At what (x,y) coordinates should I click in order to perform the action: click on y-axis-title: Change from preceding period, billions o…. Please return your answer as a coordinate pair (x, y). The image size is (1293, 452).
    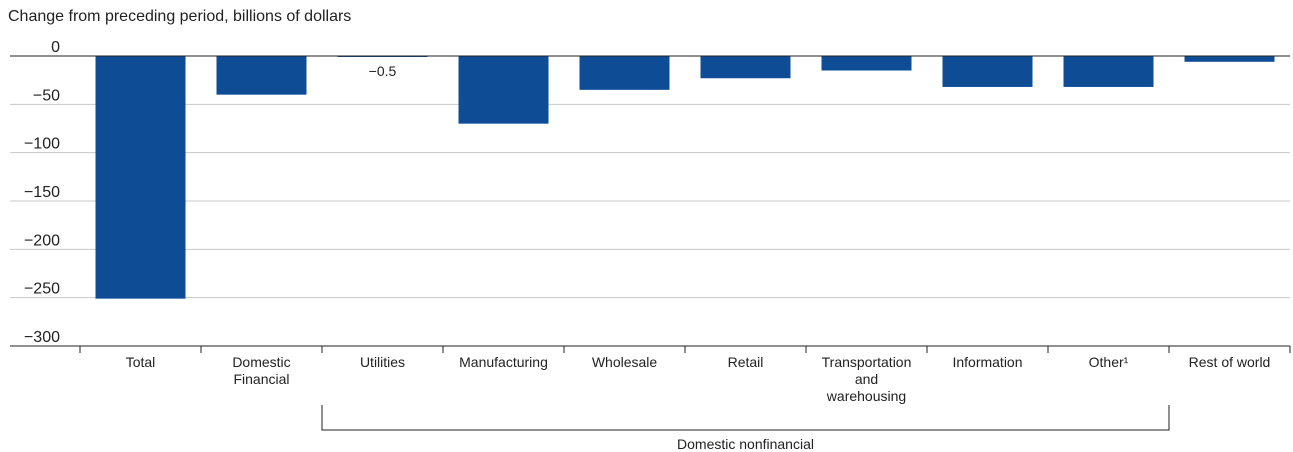
    Looking at the image, I should click on (180, 16).